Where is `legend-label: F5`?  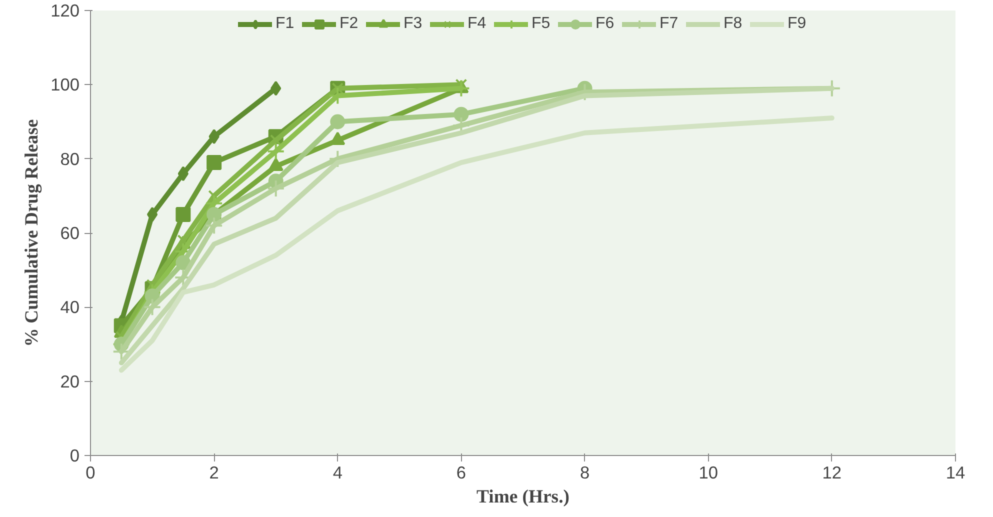
legend-label: F5 is located at coordinates (542, 24).